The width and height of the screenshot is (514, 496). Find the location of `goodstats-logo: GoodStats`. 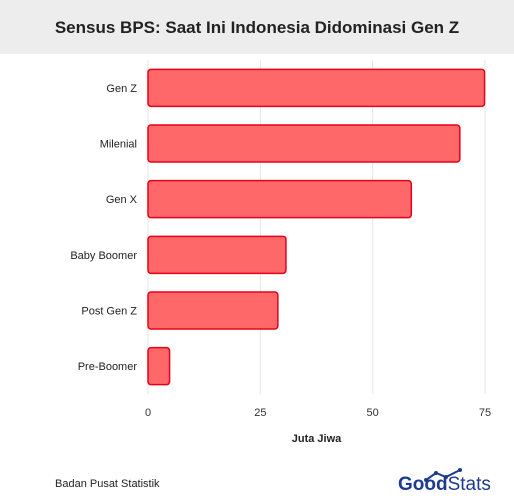

goodstats-logo: GoodStats is located at coordinates (448, 481).